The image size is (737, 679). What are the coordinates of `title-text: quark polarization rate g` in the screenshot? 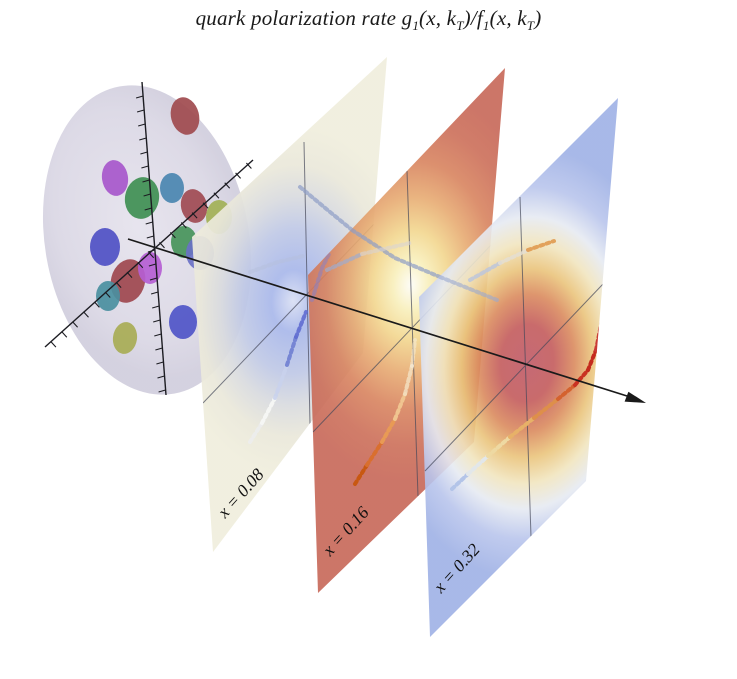 It's located at (304, 18).